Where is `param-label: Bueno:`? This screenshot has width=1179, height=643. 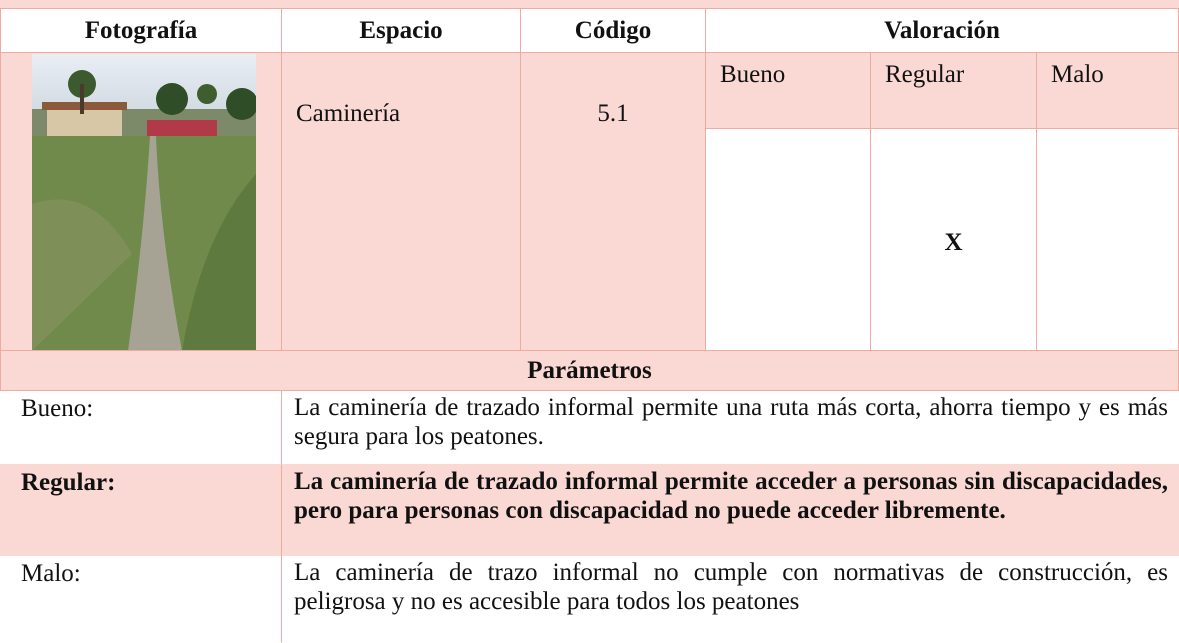 param-label: Bueno: is located at coordinates (57, 408).